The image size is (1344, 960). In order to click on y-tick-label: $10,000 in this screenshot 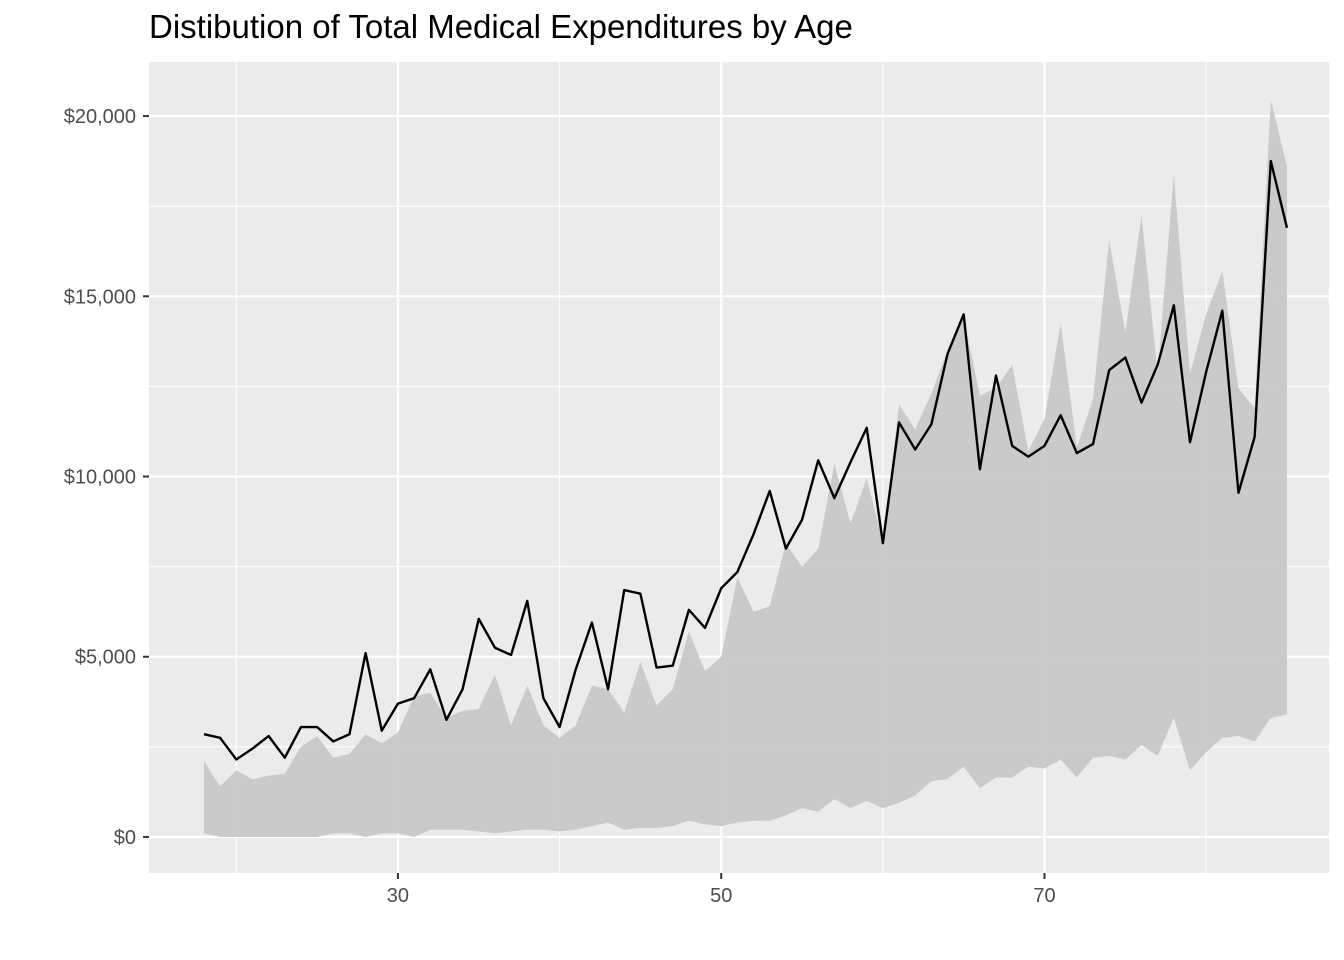, I will do `click(100, 478)`.